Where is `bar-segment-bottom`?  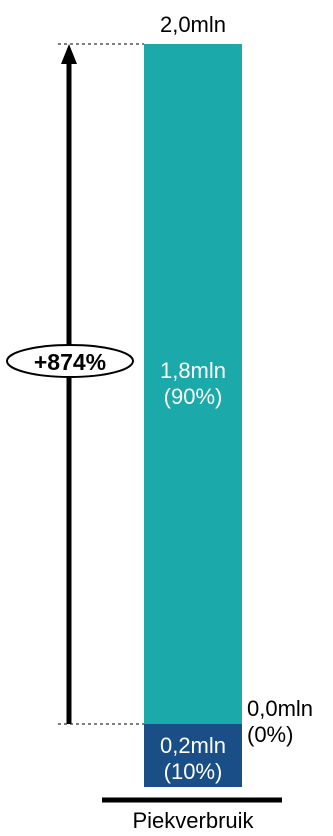
bar-segment-bottom is located at coordinates (193, 755).